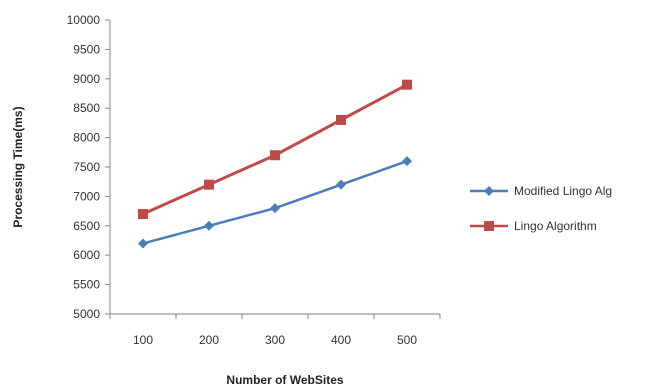 The height and width of the screenshot is (389, 662). Describe the element at coordinates (84, 20) in the screenshot. I see `y-tick-label: 10000` at that location.